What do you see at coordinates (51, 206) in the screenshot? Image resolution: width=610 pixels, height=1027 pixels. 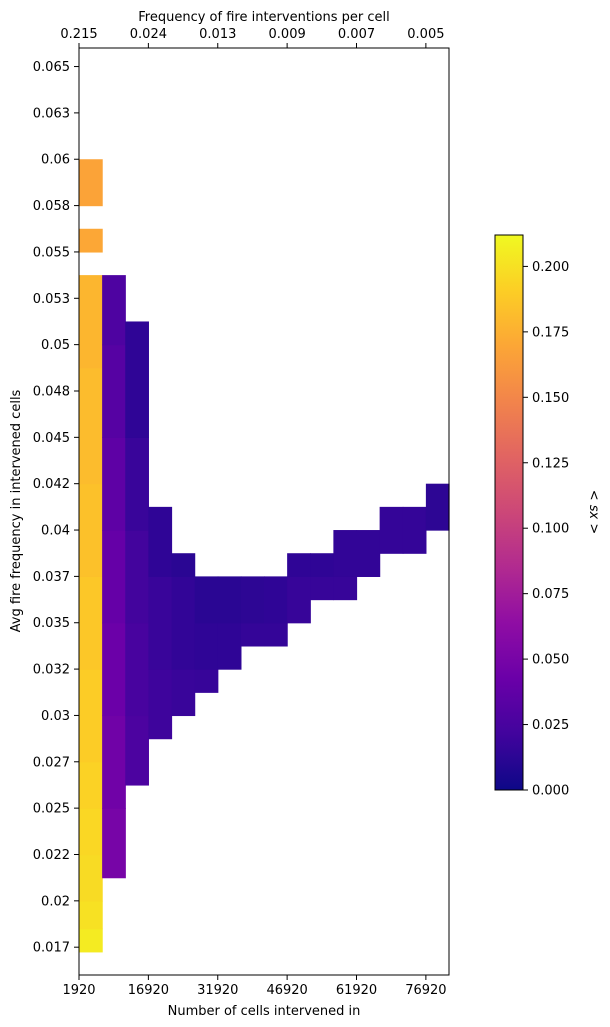 I see `y-tick-label: 0.058` at bounding box center [51, 206].